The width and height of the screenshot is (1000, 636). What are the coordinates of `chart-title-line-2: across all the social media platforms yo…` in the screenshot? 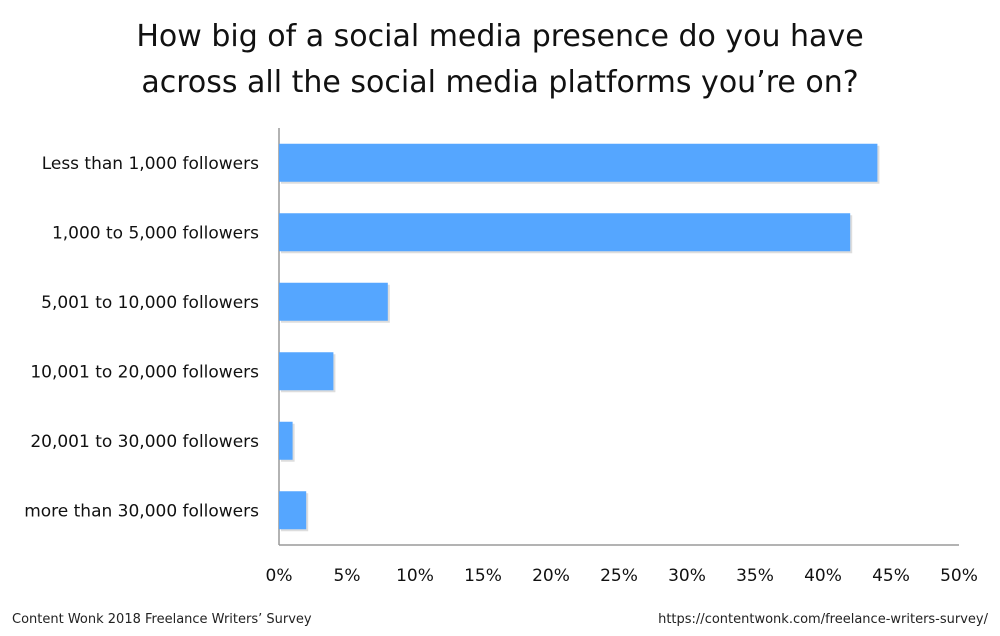 It's located at (500, 82).